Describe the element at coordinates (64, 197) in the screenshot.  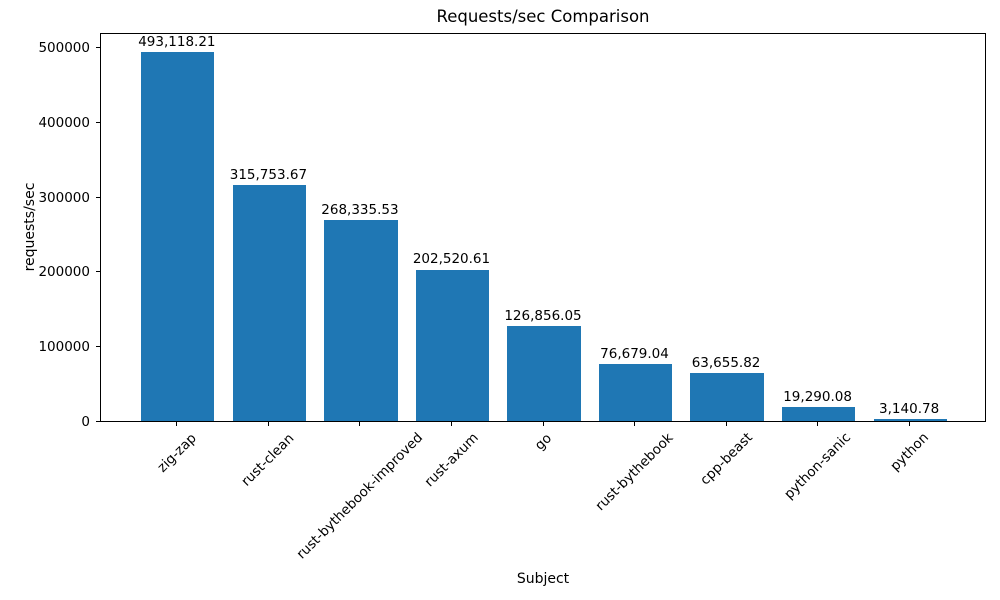
I see `y-tick-label: 300000` at that location.